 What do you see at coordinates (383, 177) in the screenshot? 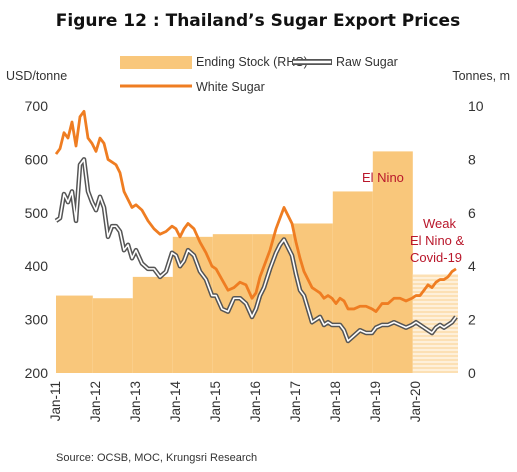
I see `annotation-el-nino: El Nino` at bounding box center [383, 177].